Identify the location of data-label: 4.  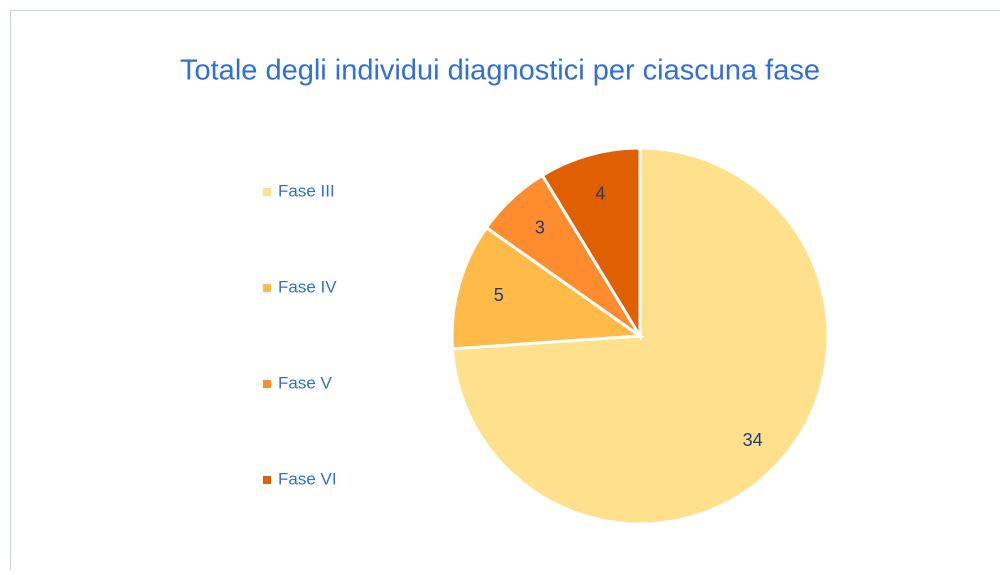
(600, 194).